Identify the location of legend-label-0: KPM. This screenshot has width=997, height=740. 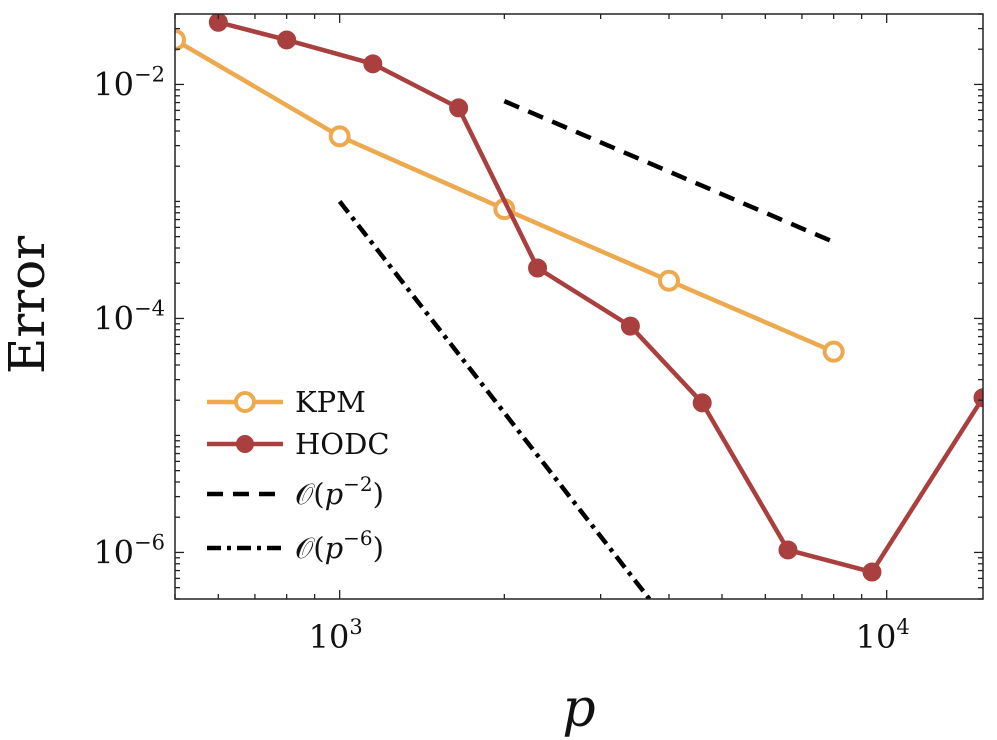
(330, 402).